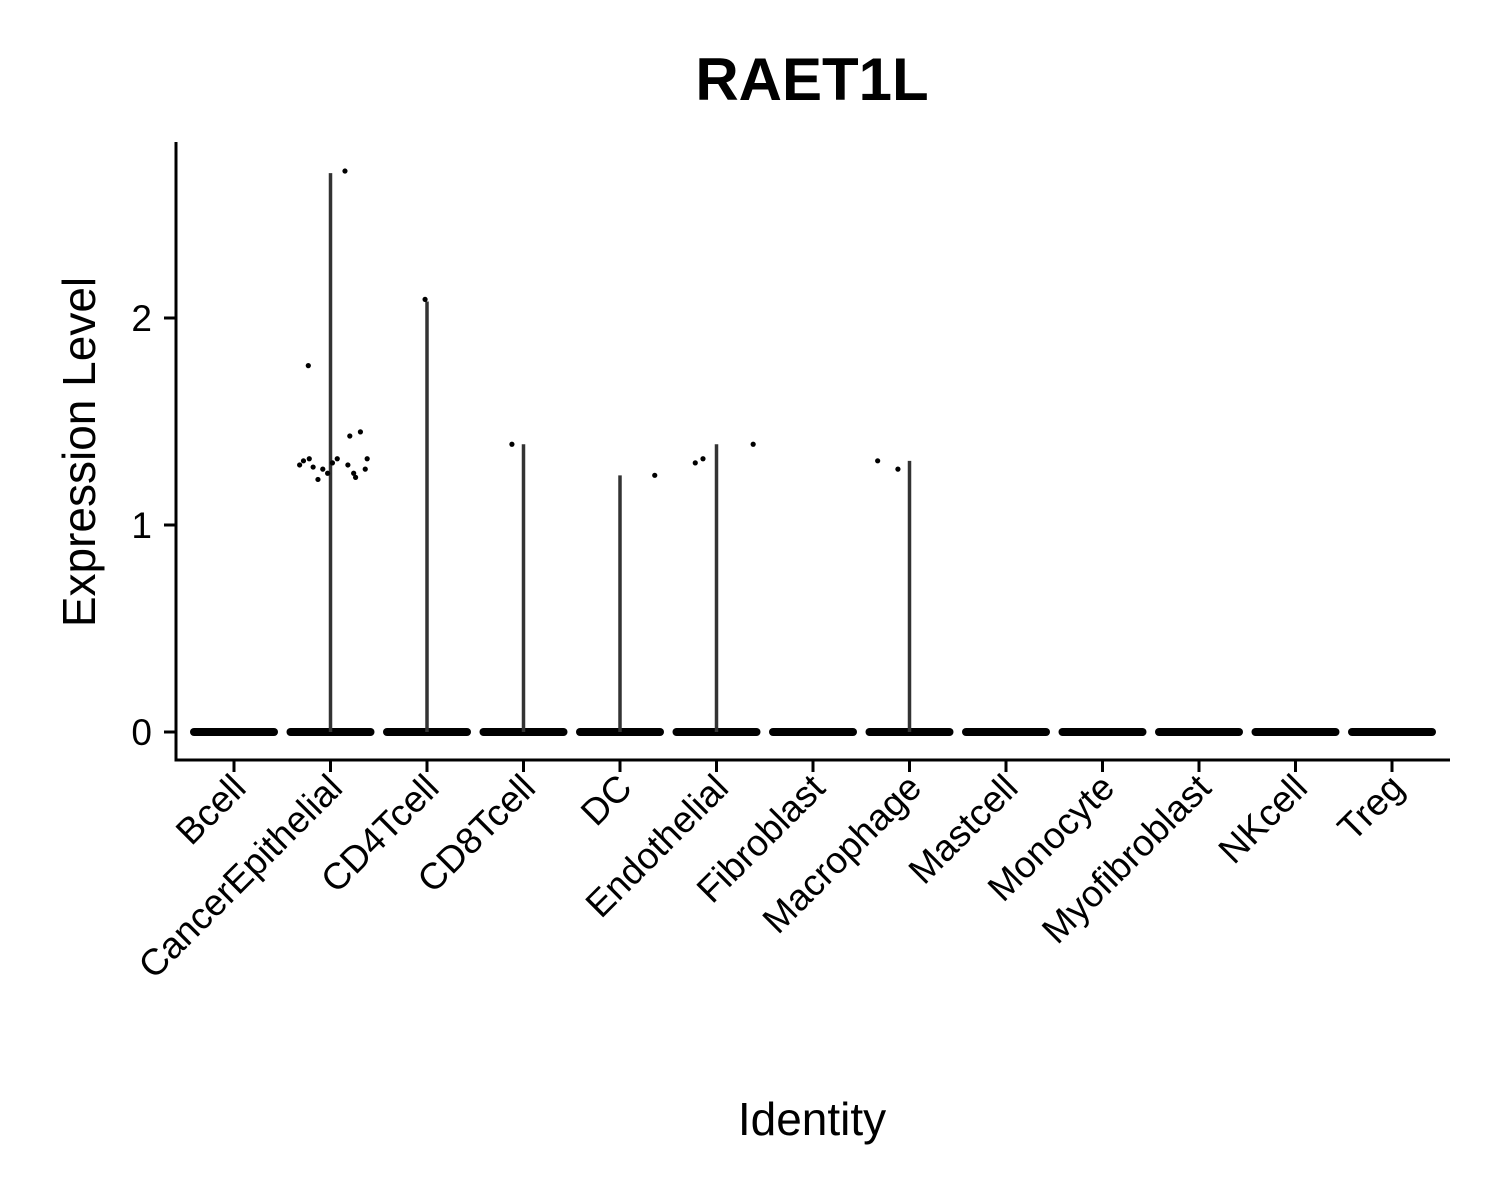 This screenshot has width=1500, height=1200. What do you see at coordinates (1392, 732) in the screenshot?
I see `violin-base-treg` at bounding box center [1392, 732].